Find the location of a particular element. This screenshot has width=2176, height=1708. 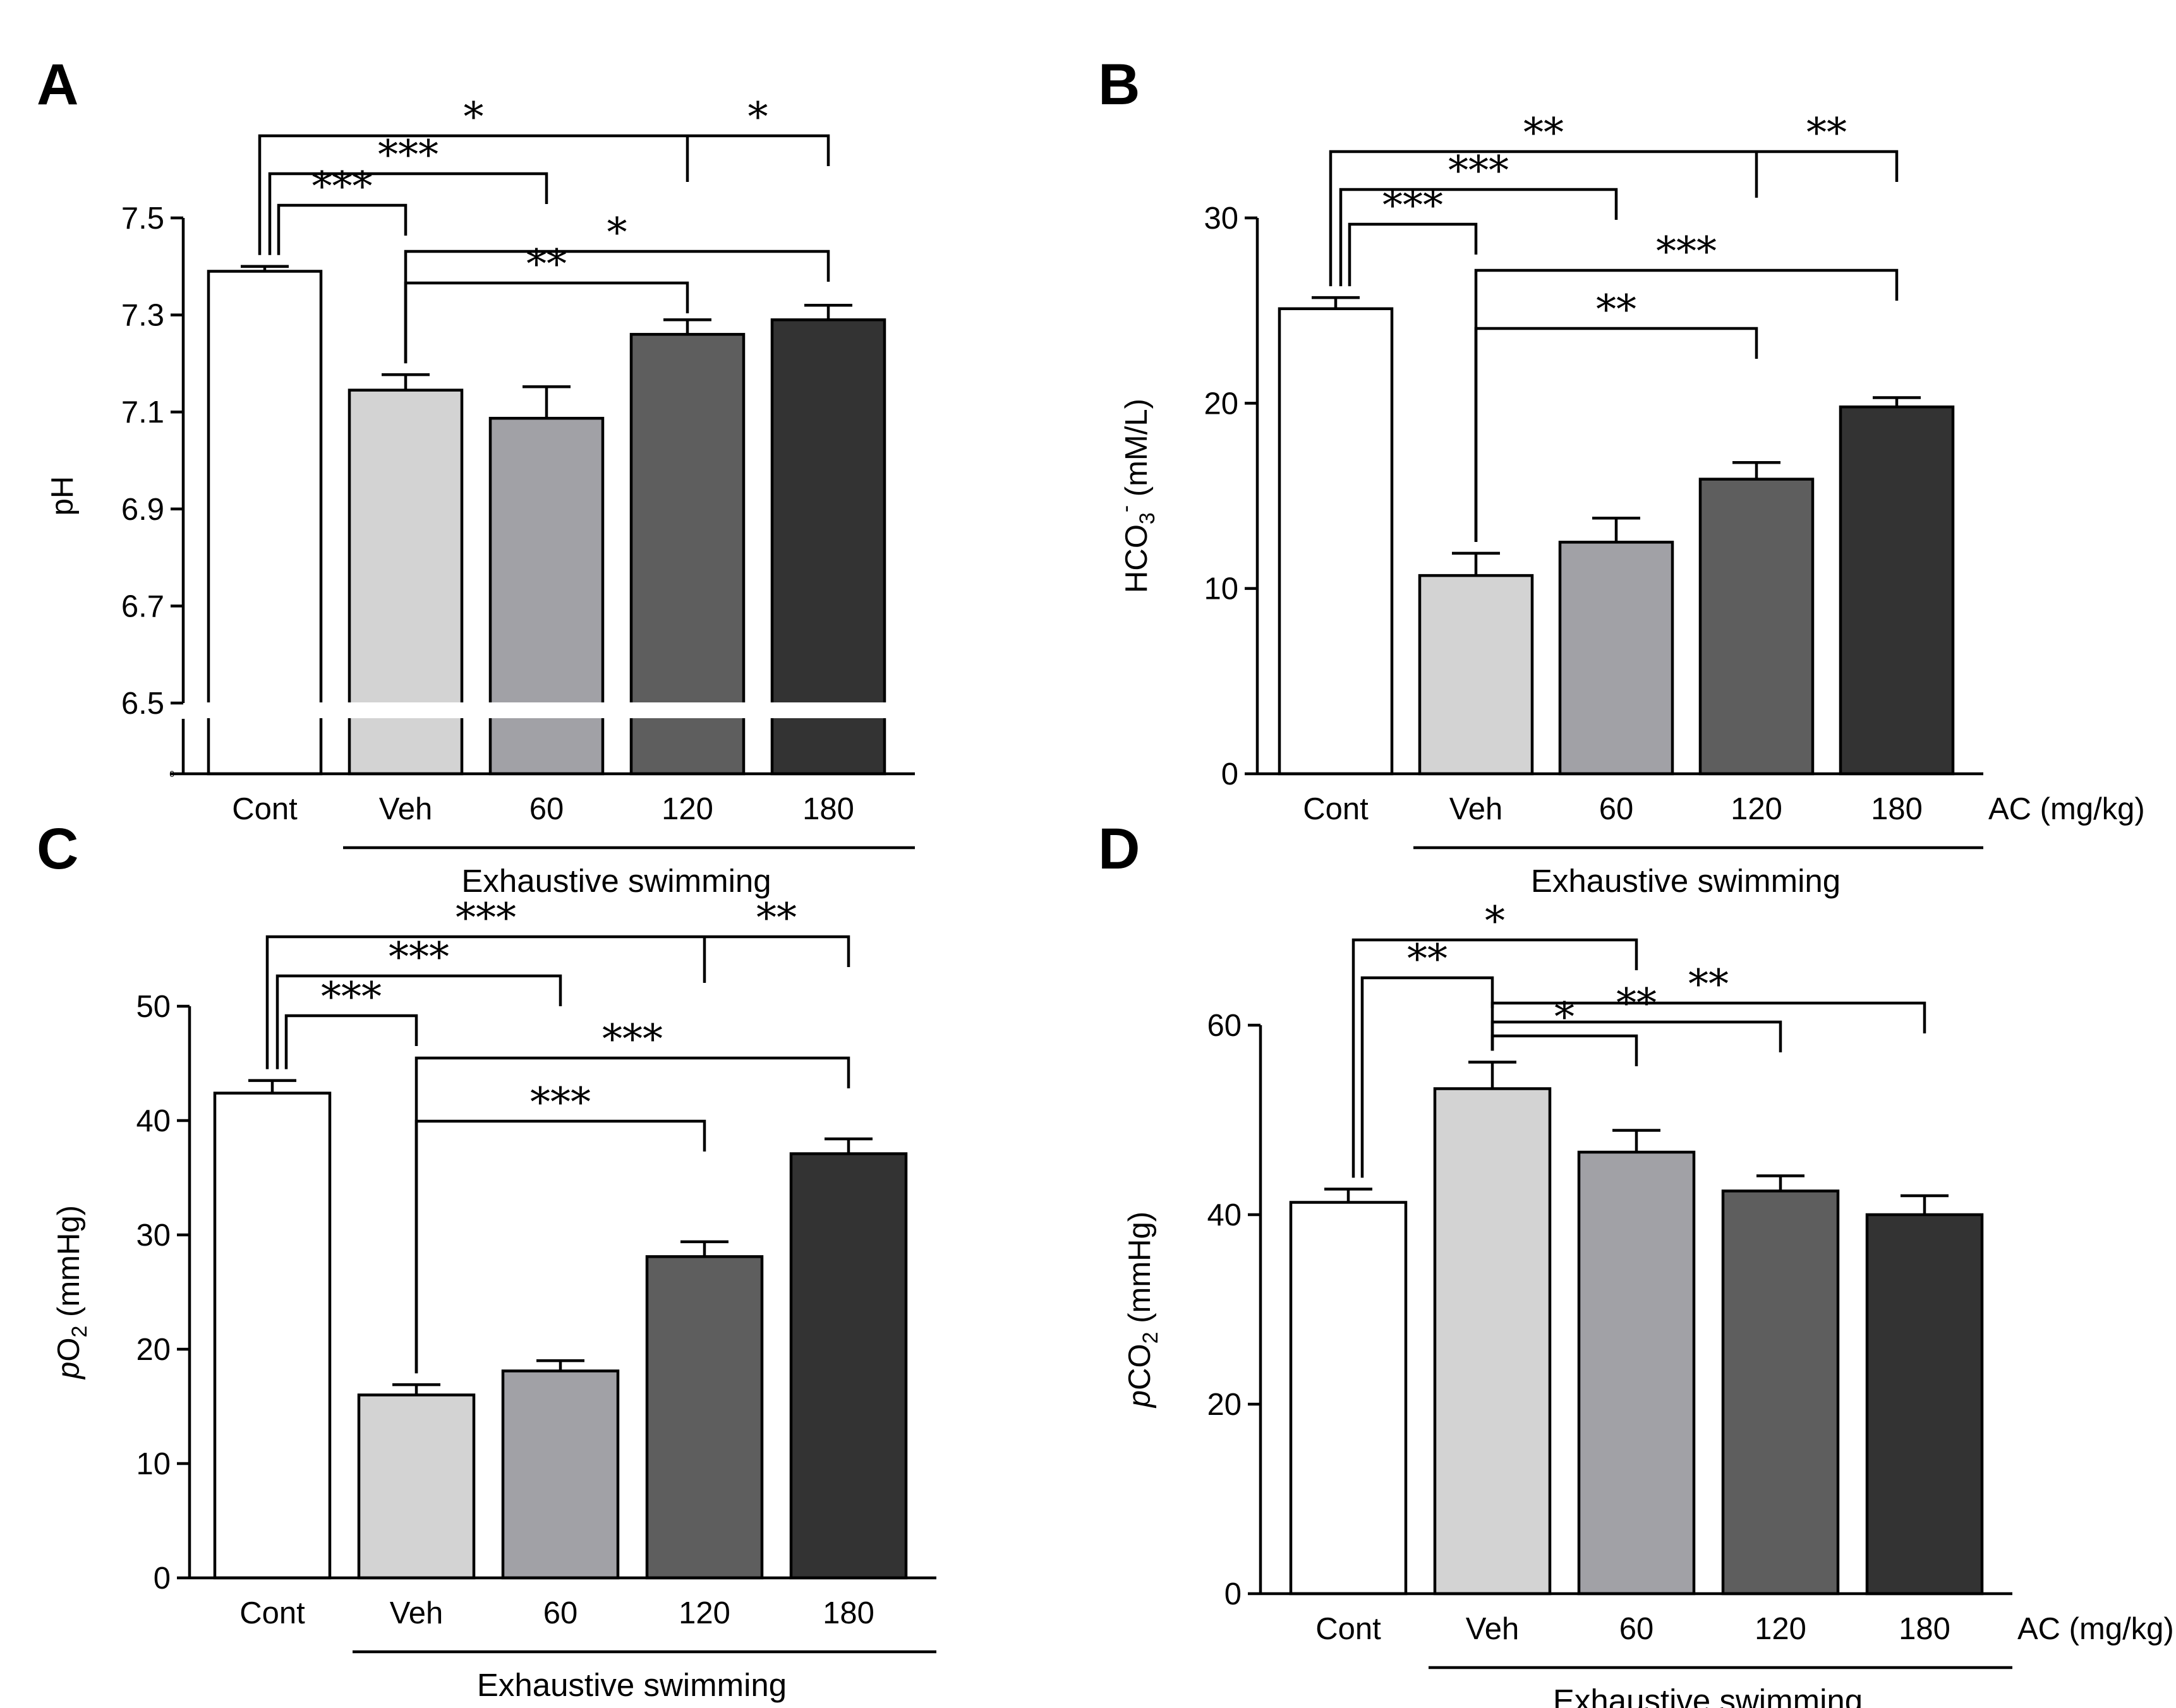

y-tick-label: 7.5 is located at coordinates (142, 218).